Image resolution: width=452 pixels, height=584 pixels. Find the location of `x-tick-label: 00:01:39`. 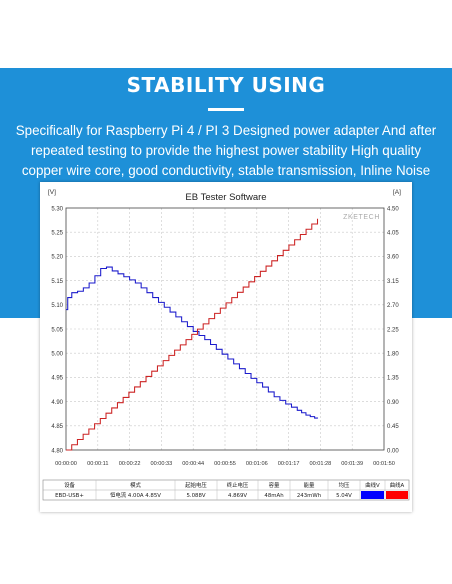

x-tick-label: 00:01:39 is located at coordinates (352, 464).